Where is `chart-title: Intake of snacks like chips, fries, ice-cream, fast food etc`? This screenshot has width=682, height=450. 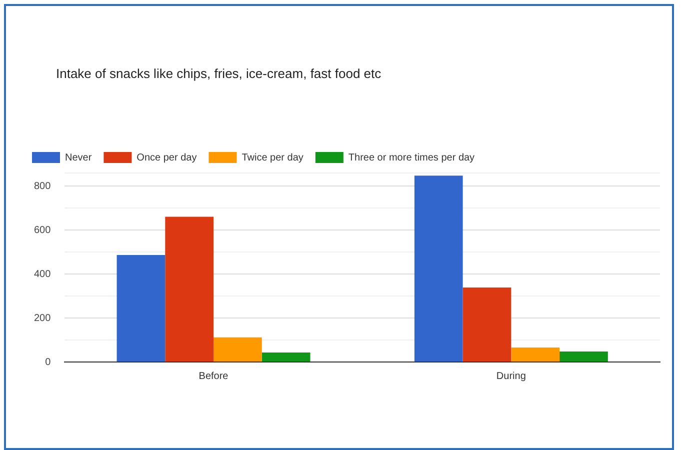 chart-title: Intake of snacks like chips, fries, ice-cream, fast food etc is located at coordinates (219, 73).